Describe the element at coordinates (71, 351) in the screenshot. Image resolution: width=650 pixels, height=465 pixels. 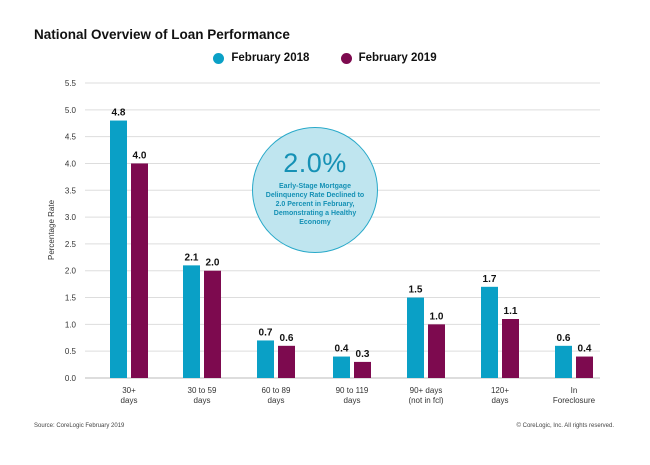
I see `y-tick-label: 0.5` at that location.